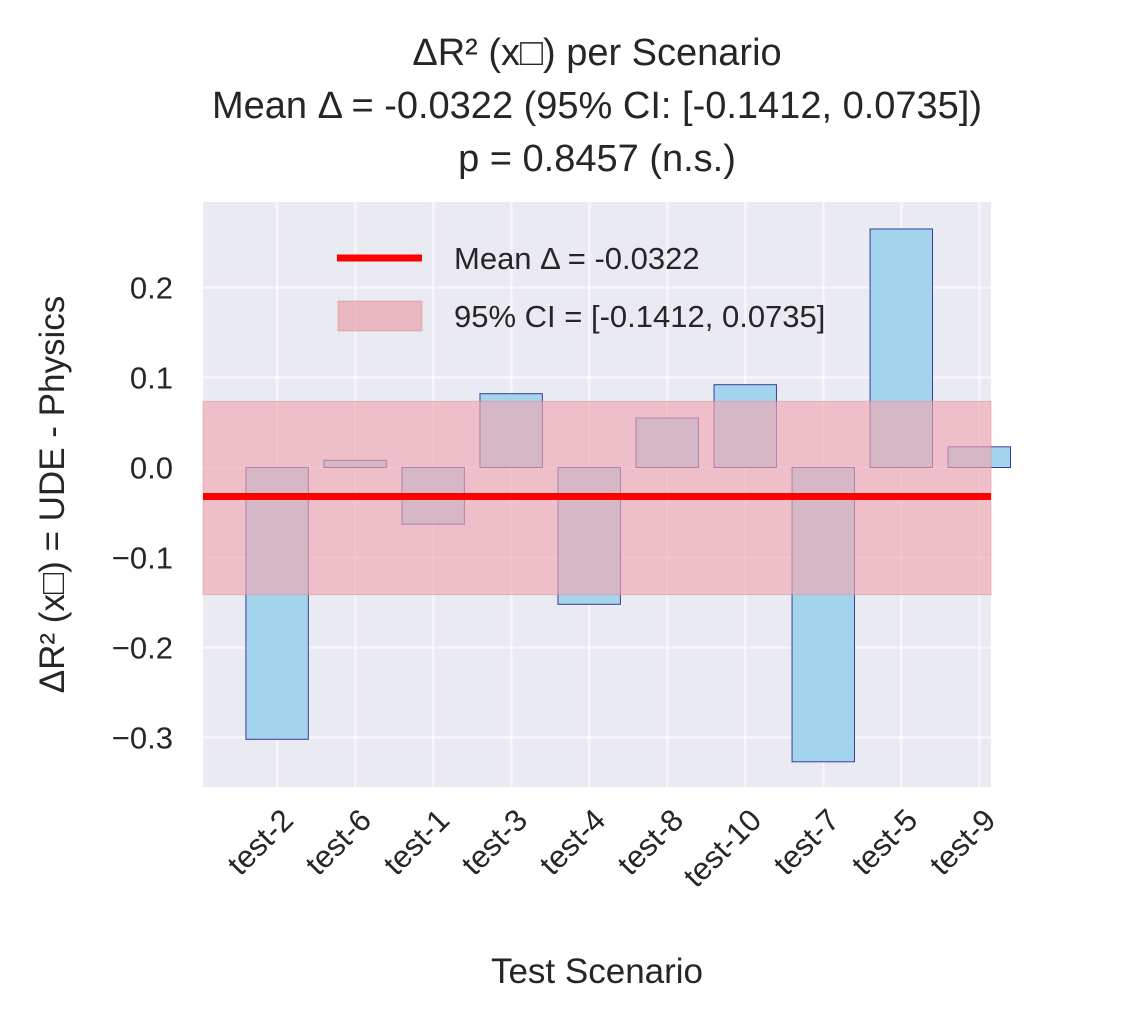 The image size is (1131, 1023). I want to click on x-tick-label: test-1, so click(417, 842).